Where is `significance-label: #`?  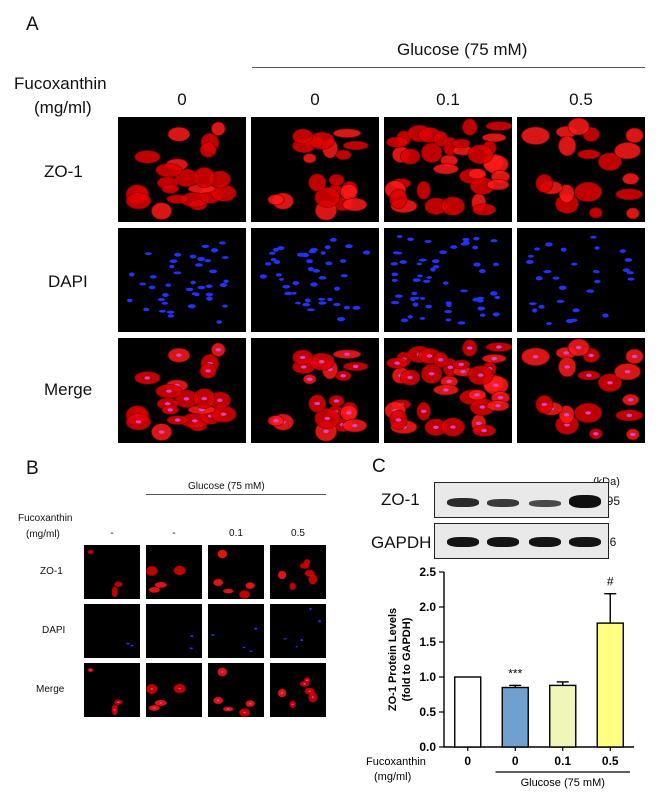 significance-label: # is located at coordinates (610, 582).